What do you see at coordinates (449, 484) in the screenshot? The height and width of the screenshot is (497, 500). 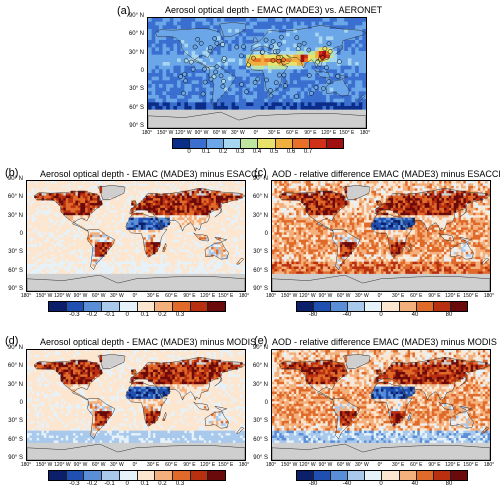 I see `colorbar-tick-label: 80` at bounding box center [449, 484].